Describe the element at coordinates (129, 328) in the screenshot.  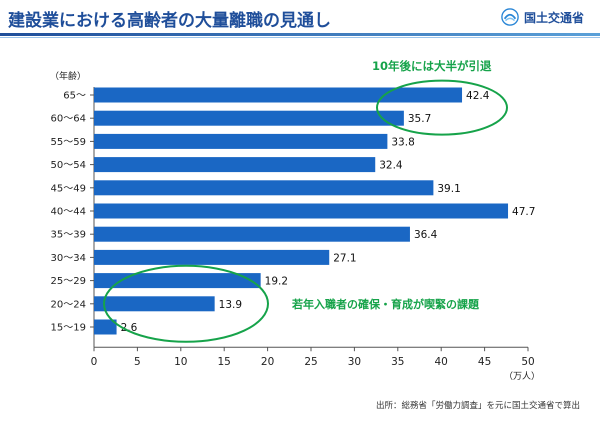
I see `data-label-10: 2.6` at that location.